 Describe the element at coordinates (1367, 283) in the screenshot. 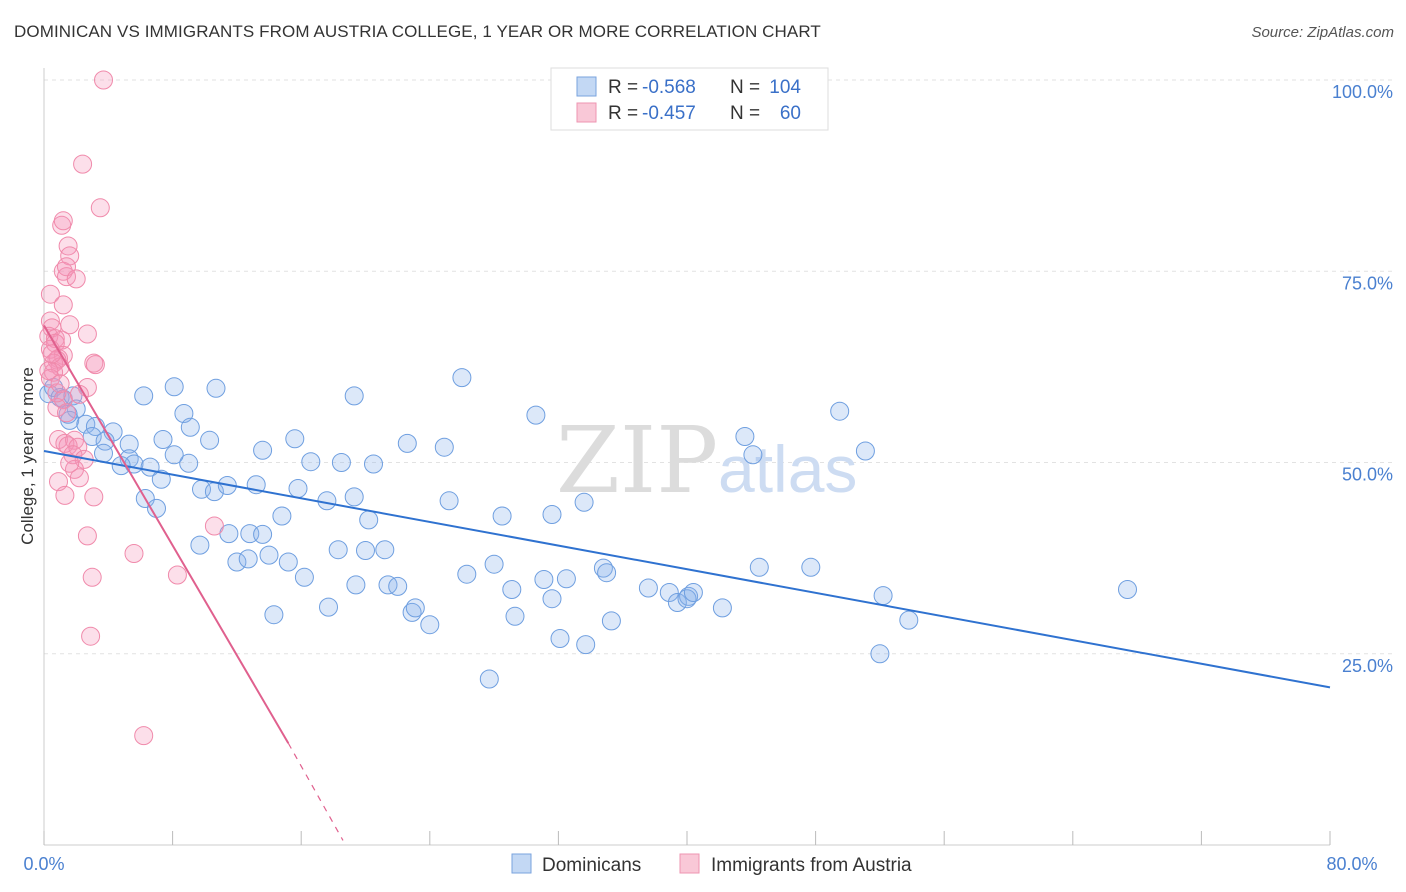

I see `y-tick-label: 75.0%` at that location.